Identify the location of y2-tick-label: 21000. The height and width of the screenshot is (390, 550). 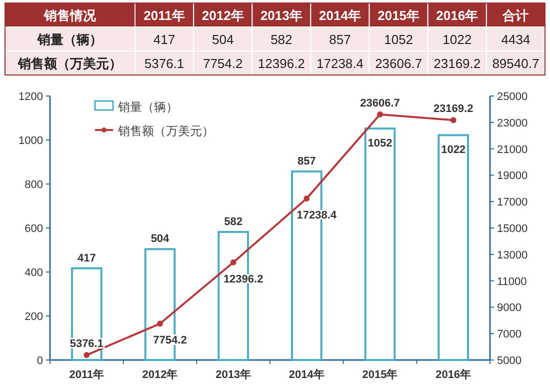
(512, 150).